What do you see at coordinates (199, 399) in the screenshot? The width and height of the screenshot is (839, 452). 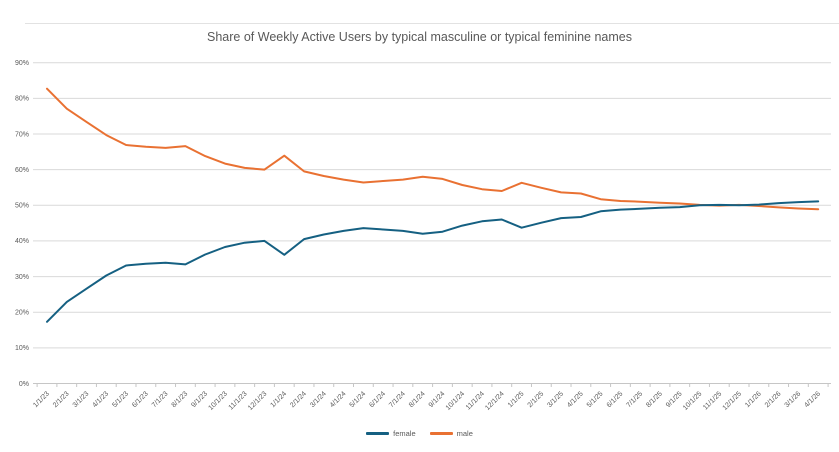 I see `svg-text: 9/1/23` at bounding box center [199, 399].